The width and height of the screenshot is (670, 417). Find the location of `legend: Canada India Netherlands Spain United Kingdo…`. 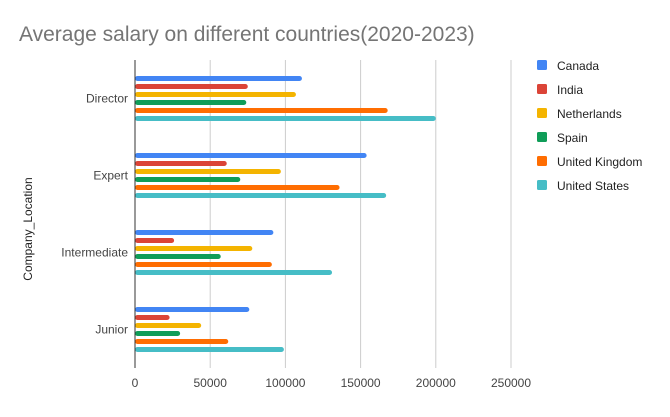

legend: Canada India Netherlands Spain United Kingdo… is located at coordinates (589, 126).